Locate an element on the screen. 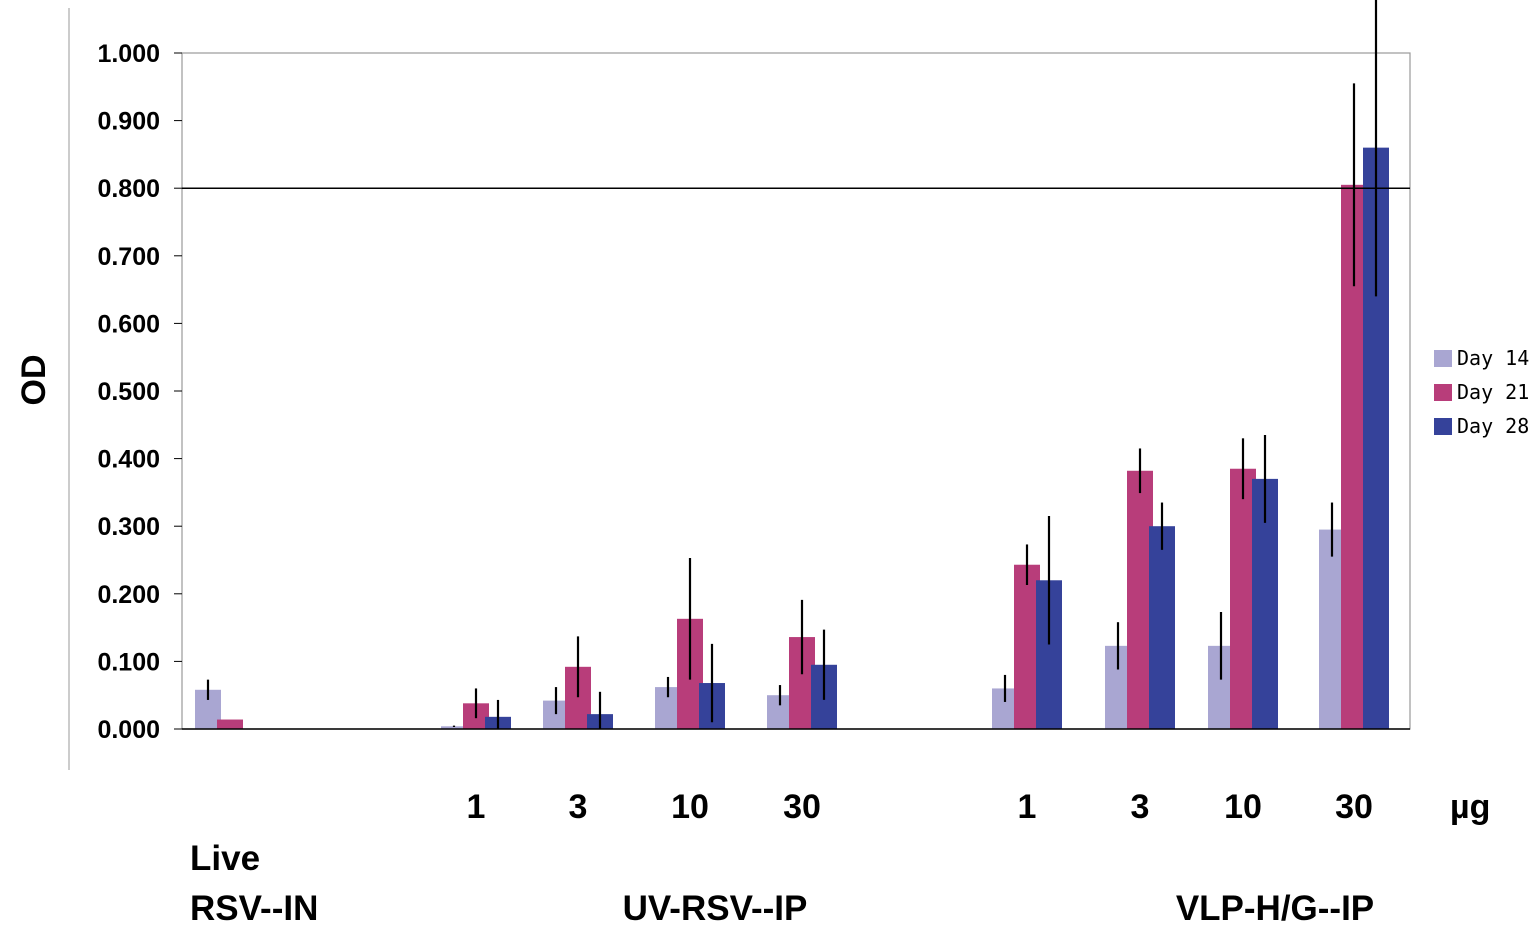 This screenshot has width=1539, height=926. unit-label: µg is located at coordinates (1470, 807).